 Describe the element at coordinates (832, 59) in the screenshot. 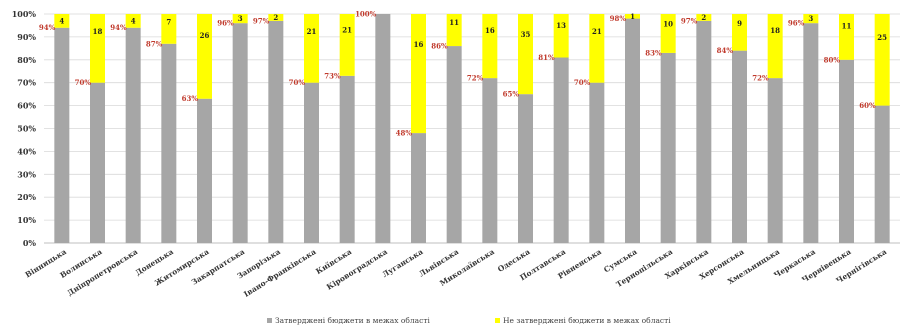

I see `percent-label: 80%` at that location.